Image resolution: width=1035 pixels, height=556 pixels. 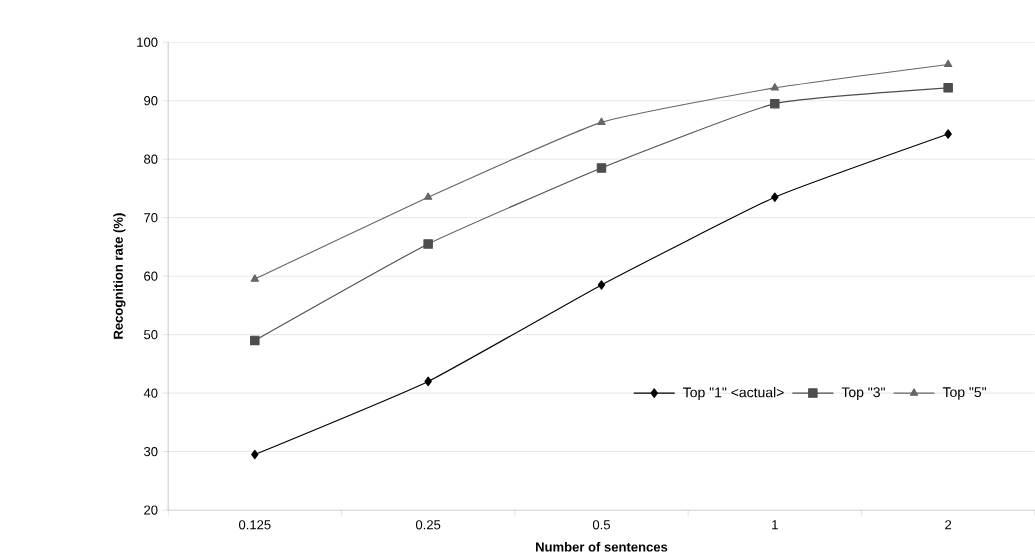 What do you see at coordinates (254, 525) in the screenshot?
I see `x-tick-label: 0.125` at bounding box center [254, 525].